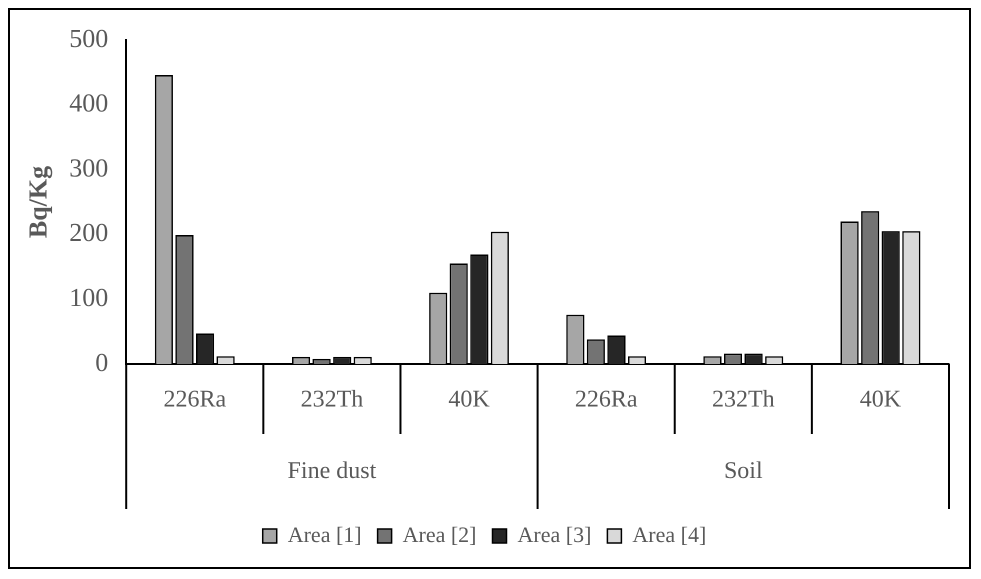 Image resolution: width=981 pixels, height=579 pixels. Describe the element at coordinates (88, 297) in the screenshot. I see `y-tick-label: 100` at that location.